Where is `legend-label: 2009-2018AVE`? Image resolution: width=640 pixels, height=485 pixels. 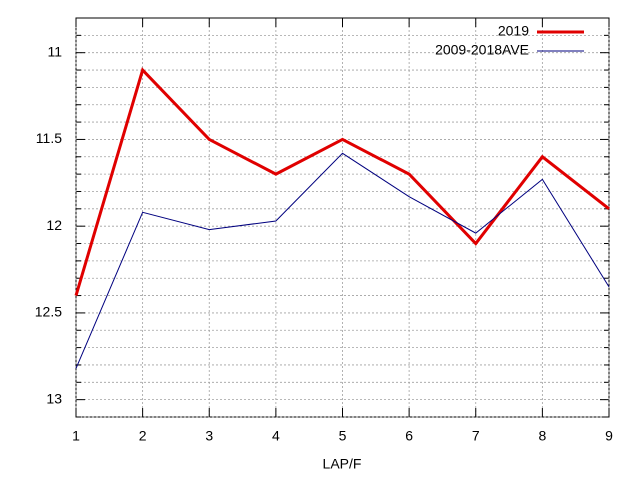
legend-label: 2009-2018AVE is located at coordinates (482, 50).